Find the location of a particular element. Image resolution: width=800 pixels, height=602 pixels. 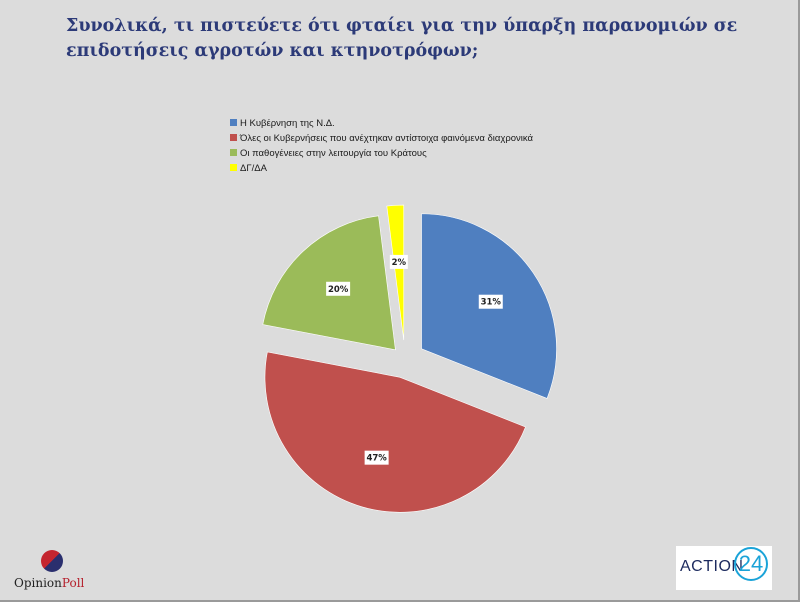

legend-item-nd-government: Η Κυβέρνηση της Ν.Δ. is located at coordinates (282, 123).